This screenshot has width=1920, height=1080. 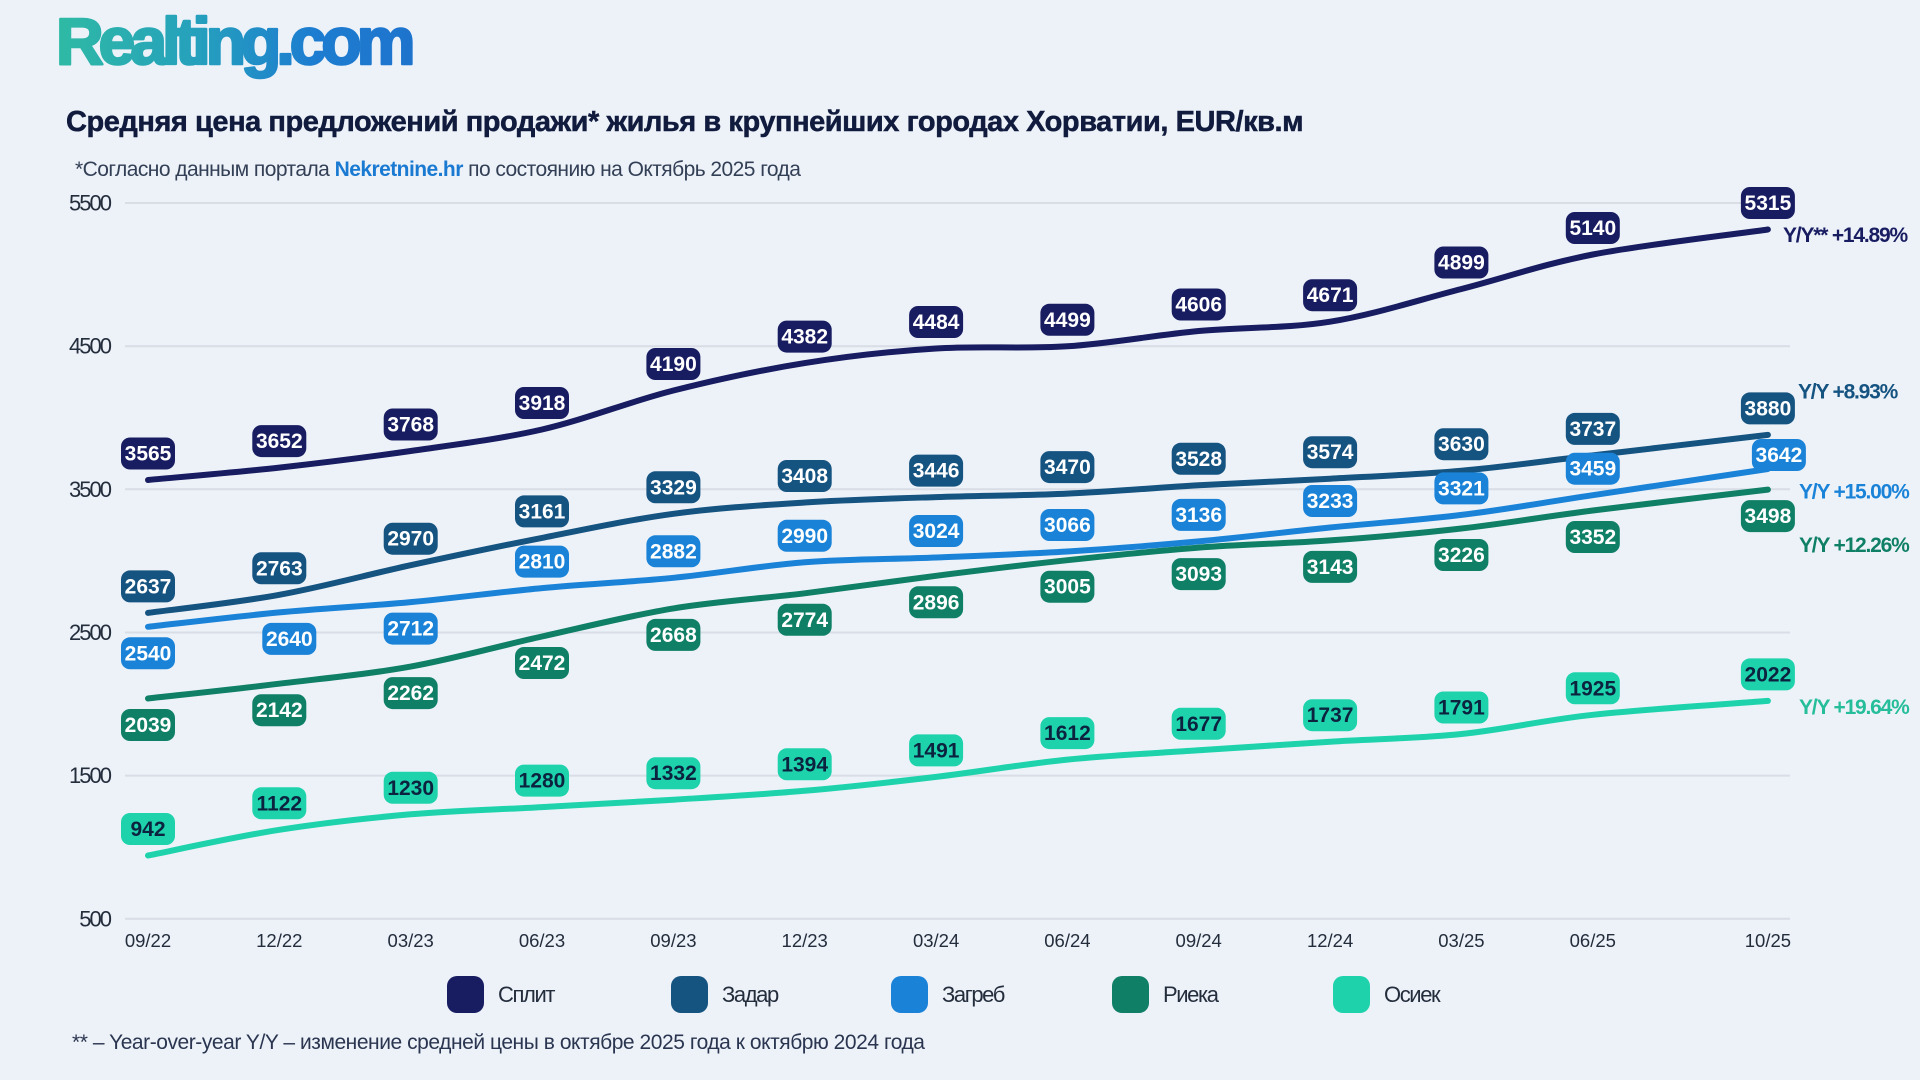 What do you see at coordinates (411, 940) in the screenshot?
I see `svg-text: 03/23` at bounding box center [411, 940].